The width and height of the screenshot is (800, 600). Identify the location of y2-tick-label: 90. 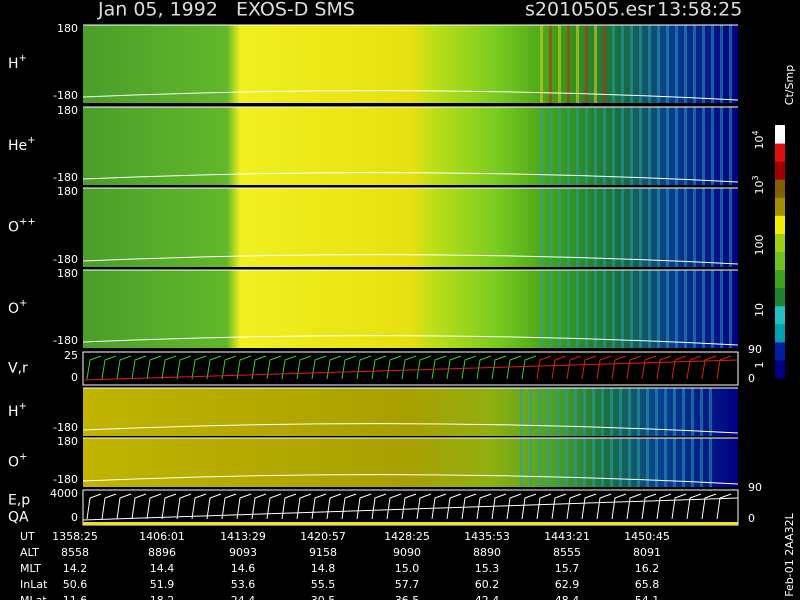
(755, 349).